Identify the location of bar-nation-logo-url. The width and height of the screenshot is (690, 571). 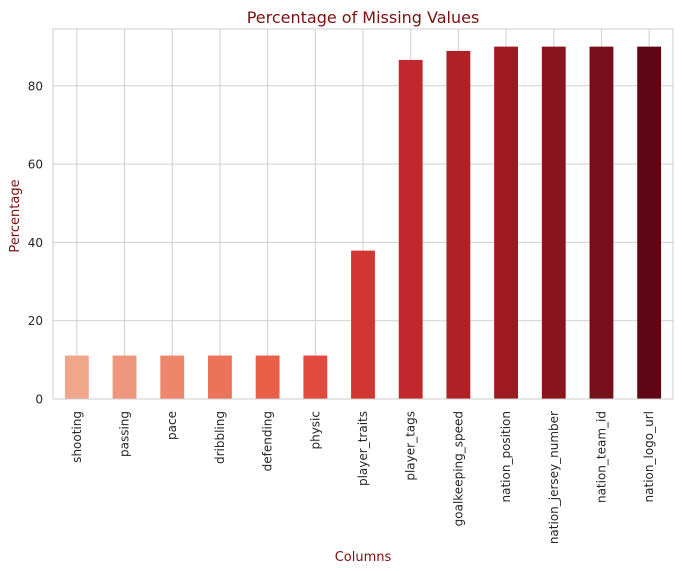
(649, 222).